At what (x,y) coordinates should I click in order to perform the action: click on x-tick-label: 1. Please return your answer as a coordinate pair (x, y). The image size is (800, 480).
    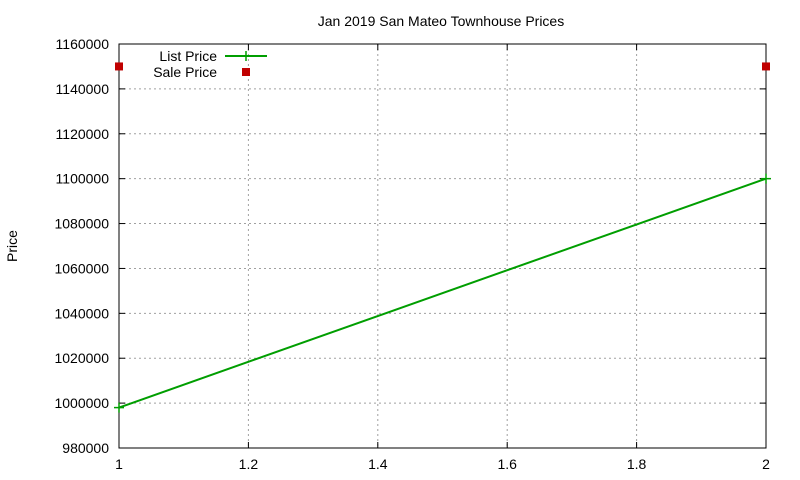
    Looking at the image, I should click on (119, 464).